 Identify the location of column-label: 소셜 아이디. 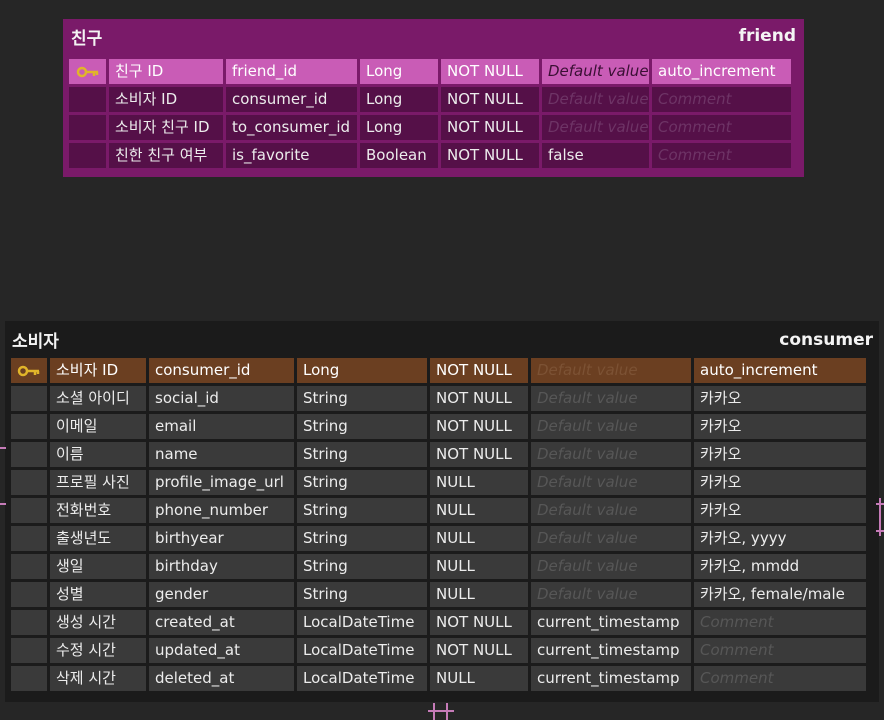
(98, 398).